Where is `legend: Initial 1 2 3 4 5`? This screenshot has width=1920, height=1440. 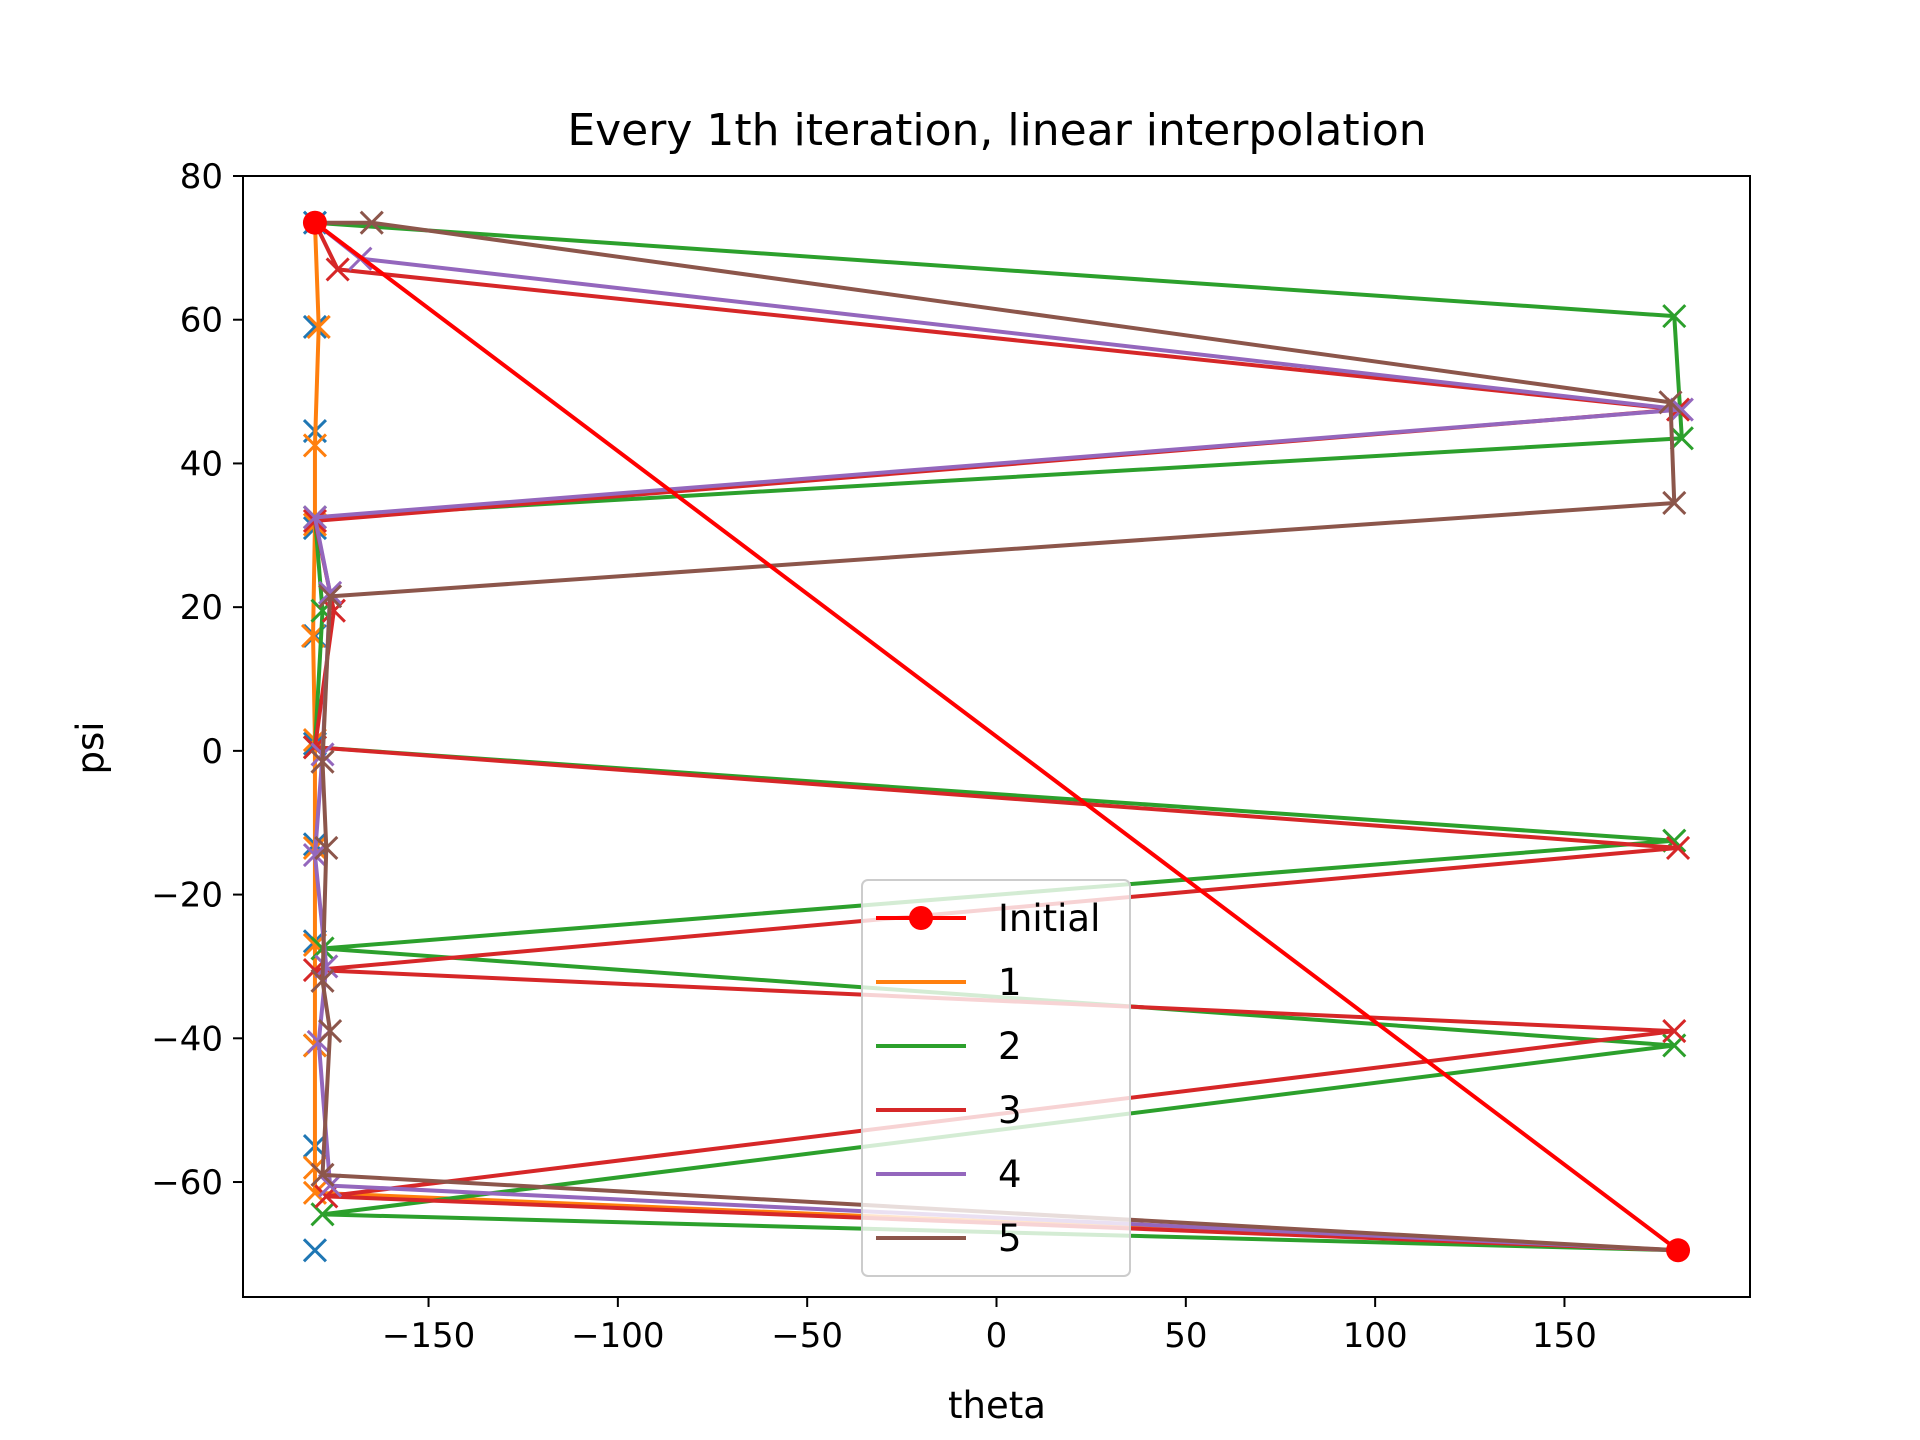
legend: Initial 1 2 3 4 5 is located at coordinates (996, 1078).